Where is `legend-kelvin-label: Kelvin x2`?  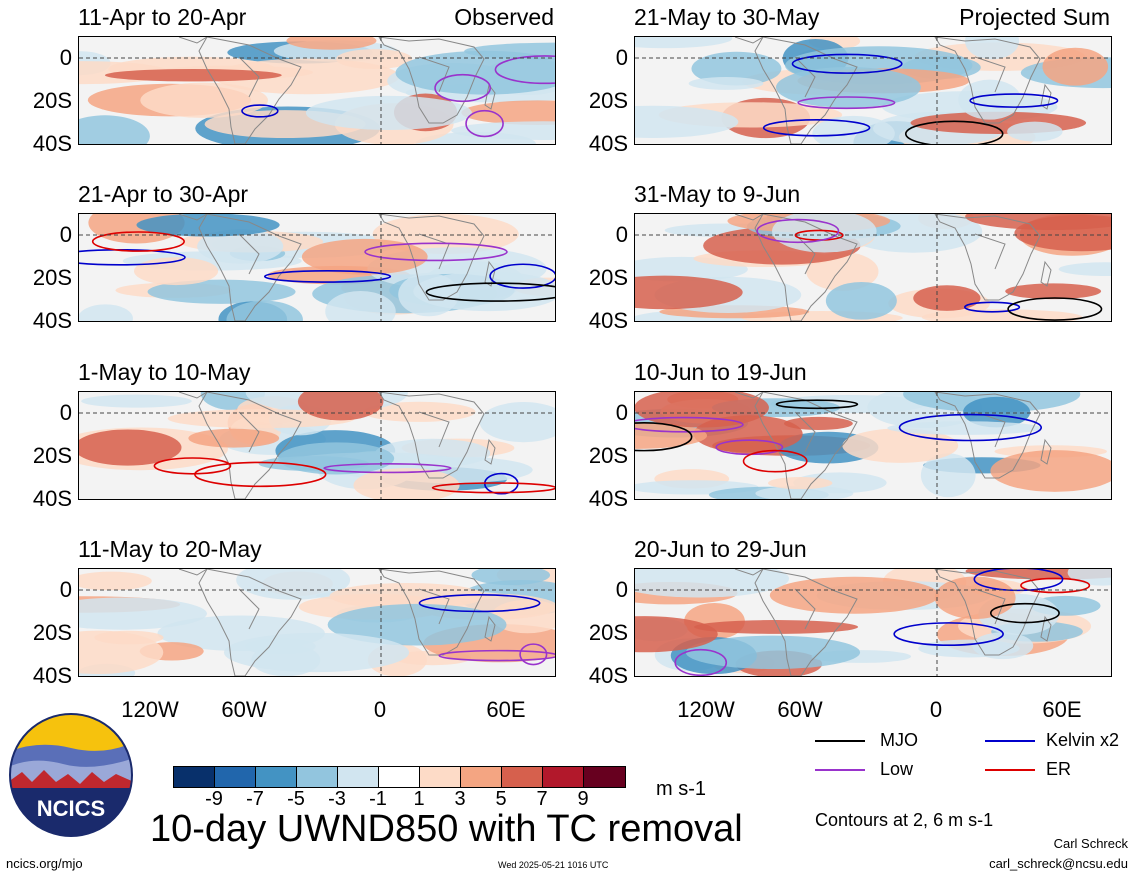
legend-kelvin-label: Kelvin x2 is located at coordinates (1083, 740).